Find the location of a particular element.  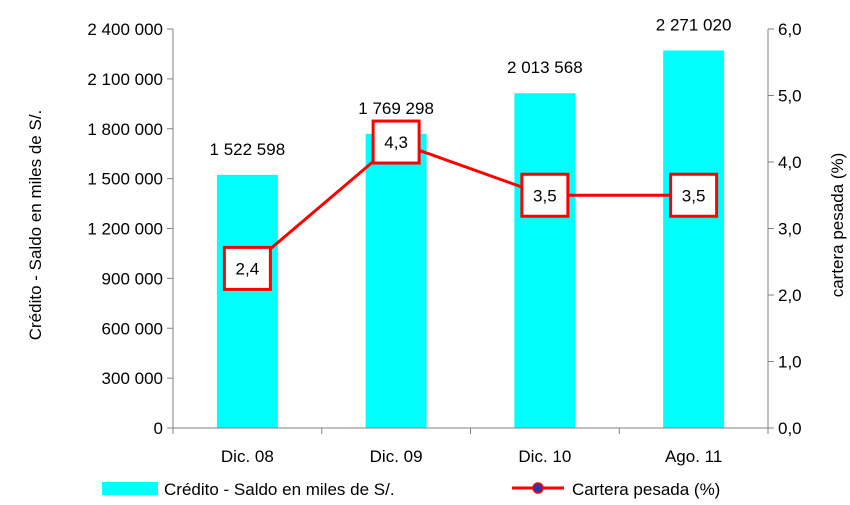

right-tick-label: 1,0 is located at coordinates (790, 362).